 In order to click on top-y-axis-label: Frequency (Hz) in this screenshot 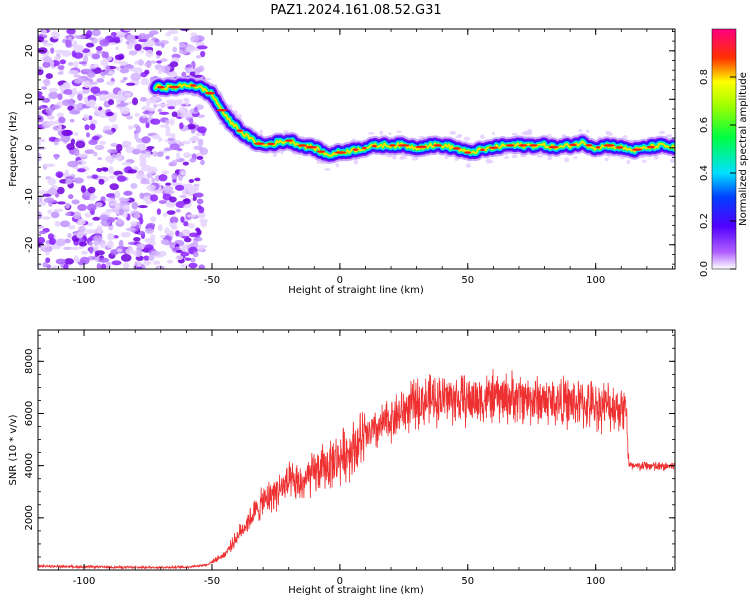, I will do `click(13, 149)`.